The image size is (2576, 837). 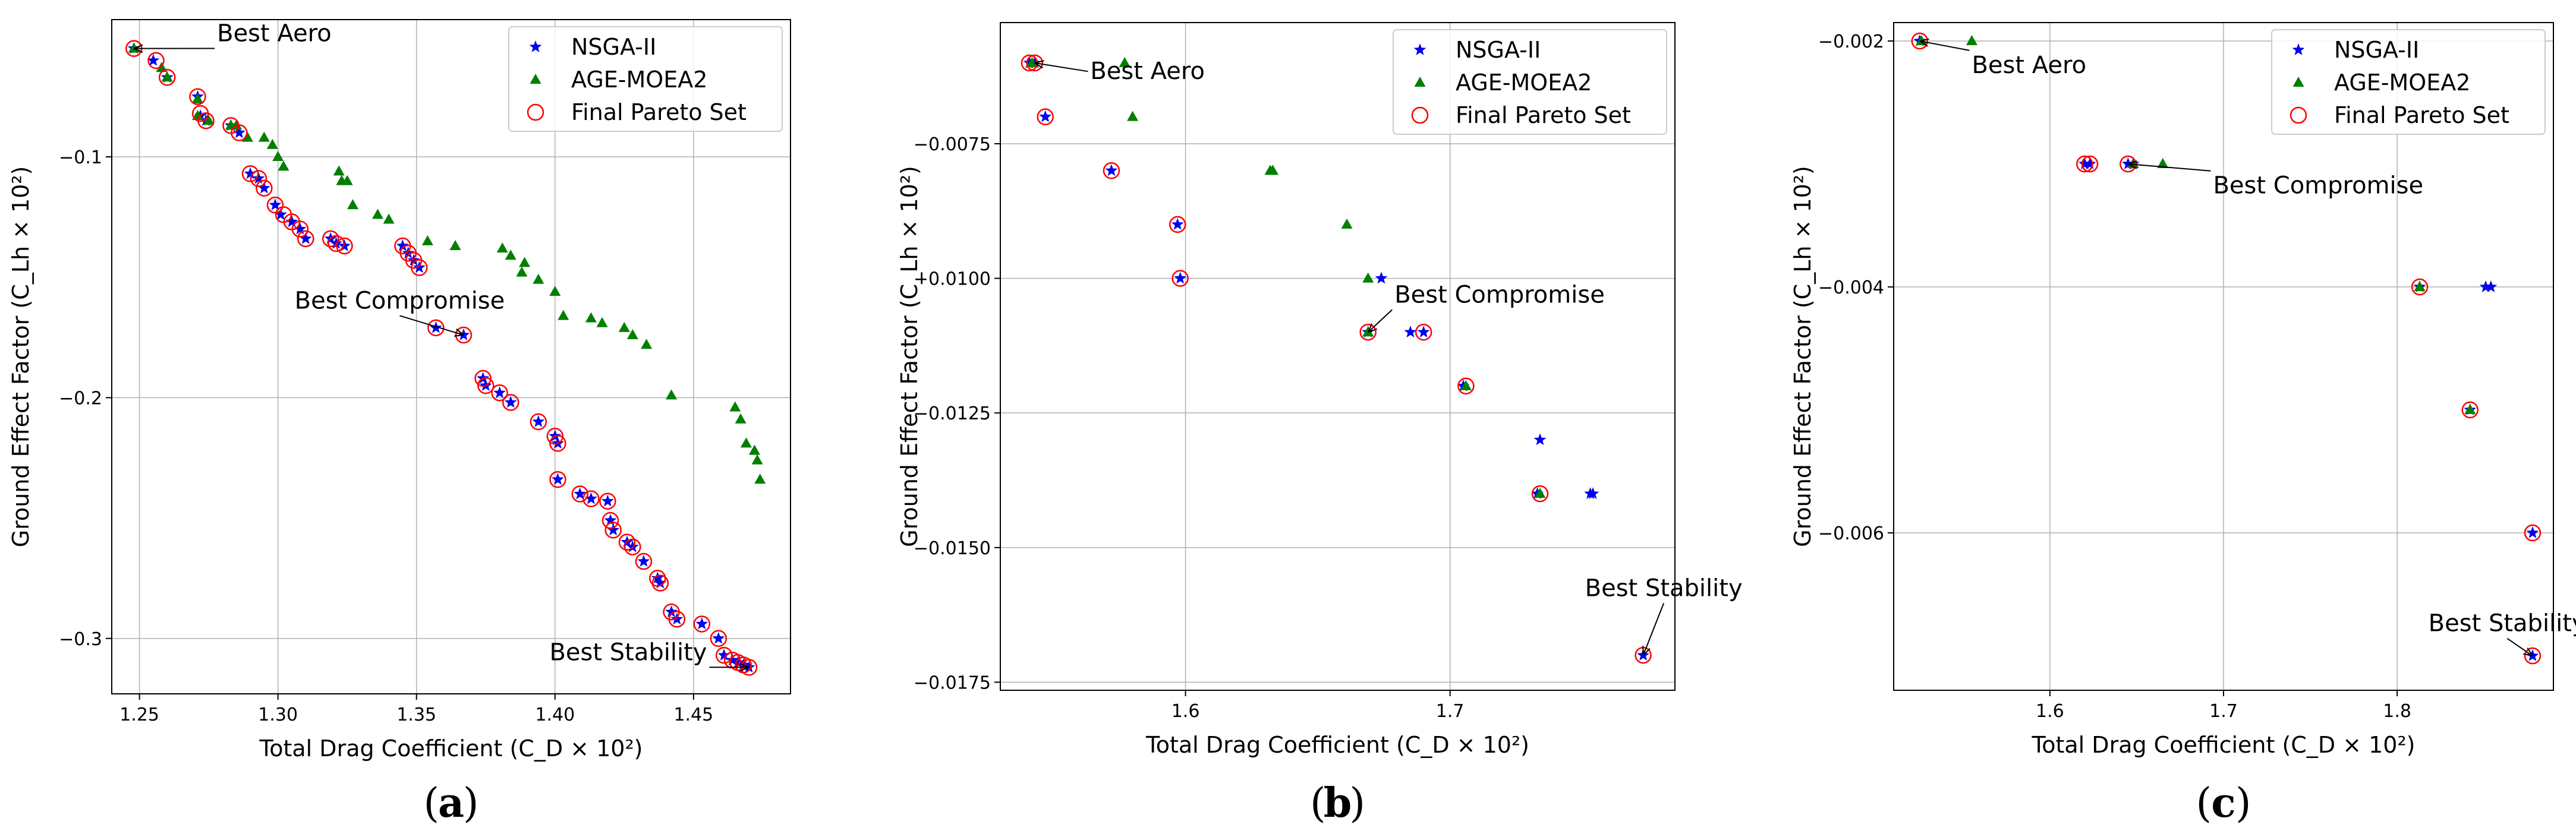 I want to click on y-tick-label: −0.0100, so click(x=952, y=280).